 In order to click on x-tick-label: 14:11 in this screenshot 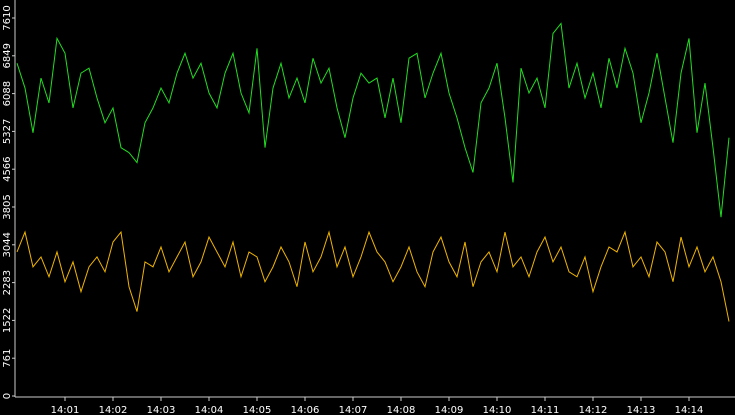, I will do `click(545, 410)`.